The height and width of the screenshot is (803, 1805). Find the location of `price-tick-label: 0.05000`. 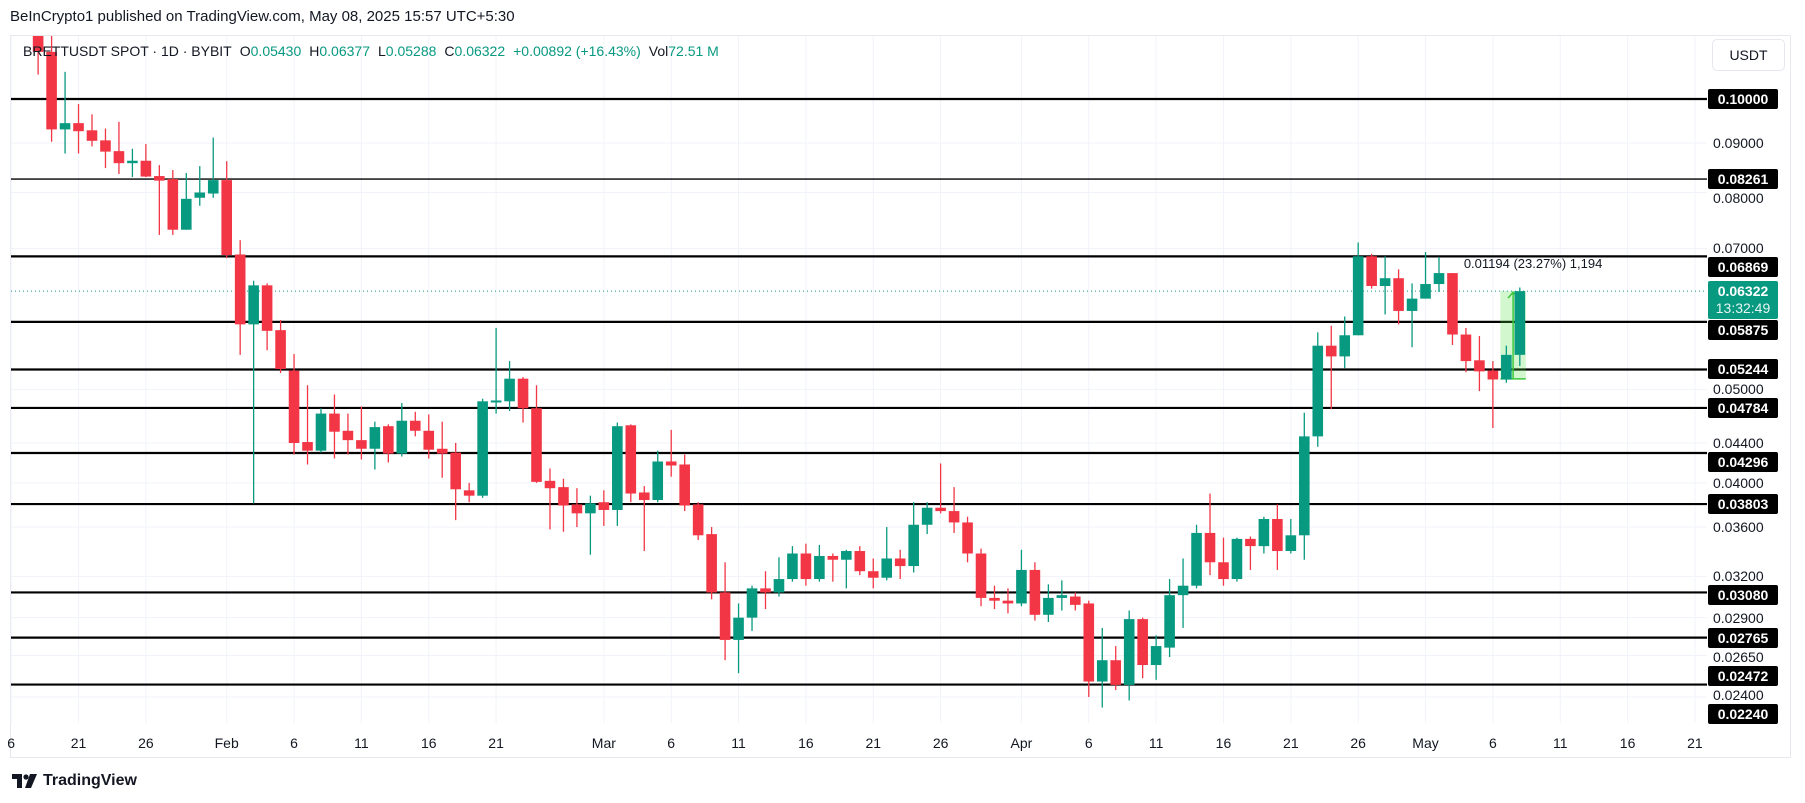

price-tick-label: 0.05000 is located at coordinates (1738, 389).